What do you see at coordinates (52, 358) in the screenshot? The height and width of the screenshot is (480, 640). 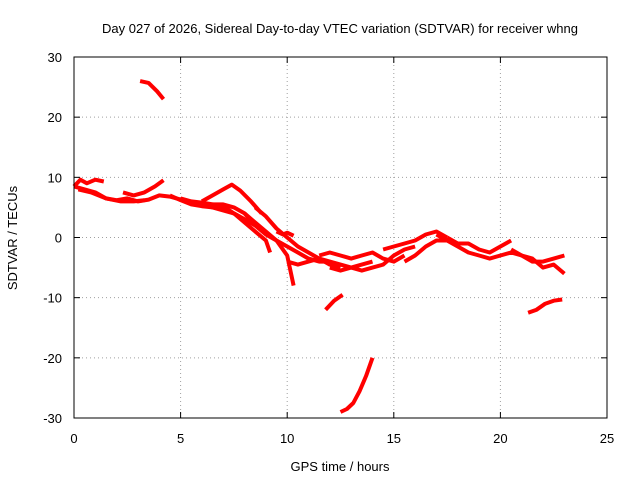 I see `y-tick-label: -20` at bounding box center [52, 358].